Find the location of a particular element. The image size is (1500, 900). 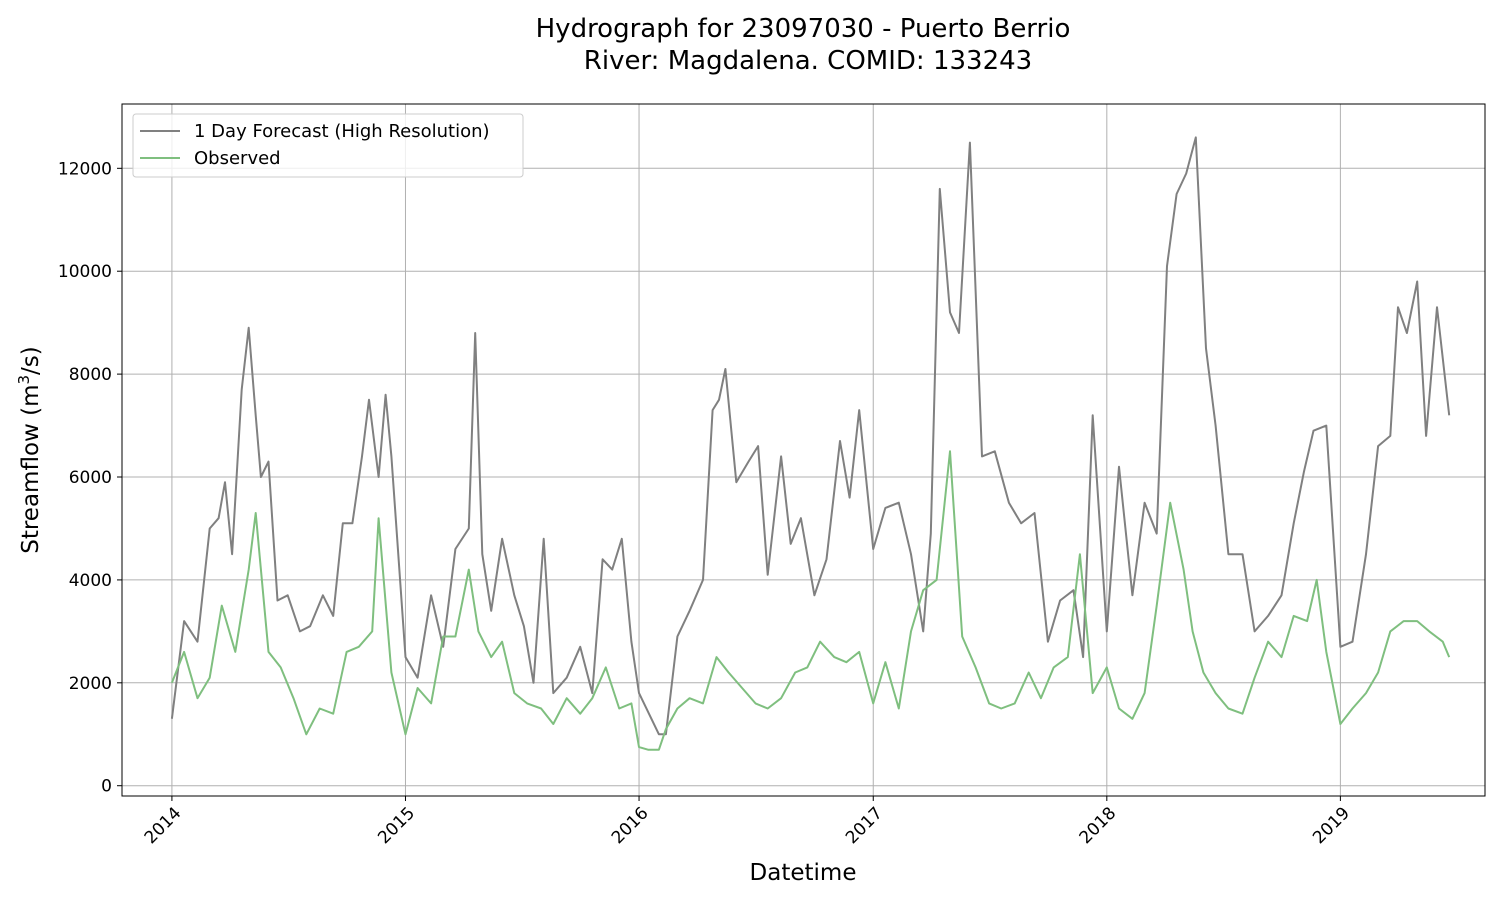

y-axis-label: Streamflow (m3/s) is located at coordinates (29, 450).